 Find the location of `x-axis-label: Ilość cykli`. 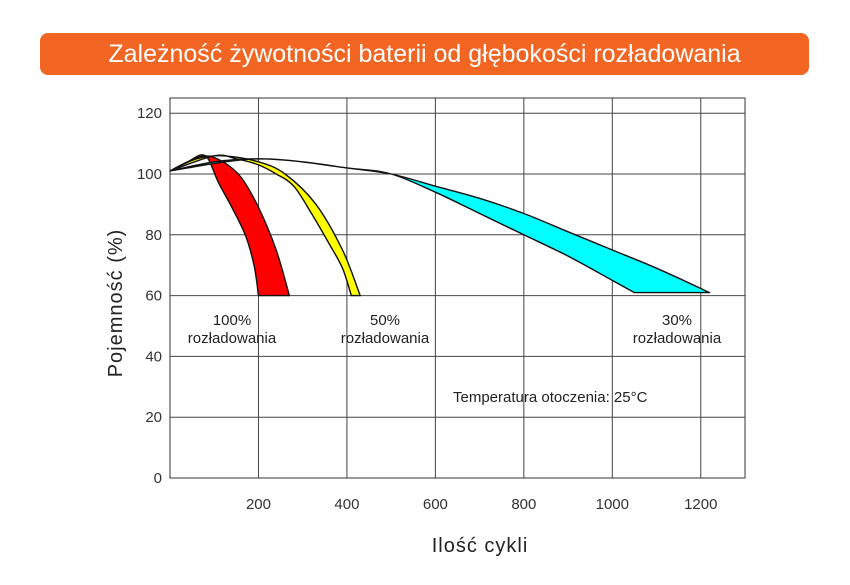

x-axis-label: Ilość cykli is located at coordinates (480, 546).